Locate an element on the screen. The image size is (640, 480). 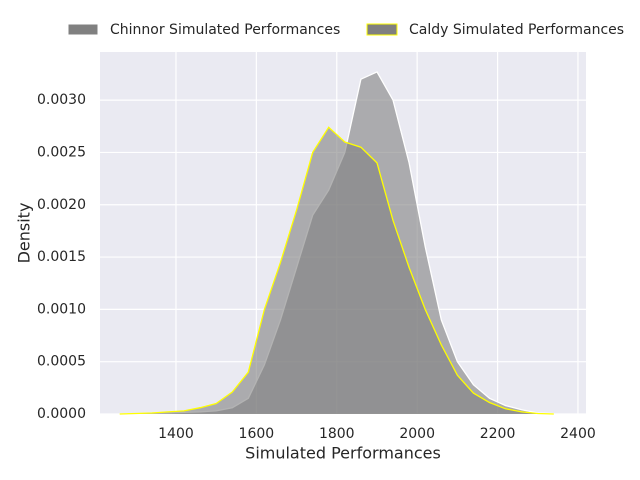
x-tick-label: 2200 is located at coordinates (498, 434).